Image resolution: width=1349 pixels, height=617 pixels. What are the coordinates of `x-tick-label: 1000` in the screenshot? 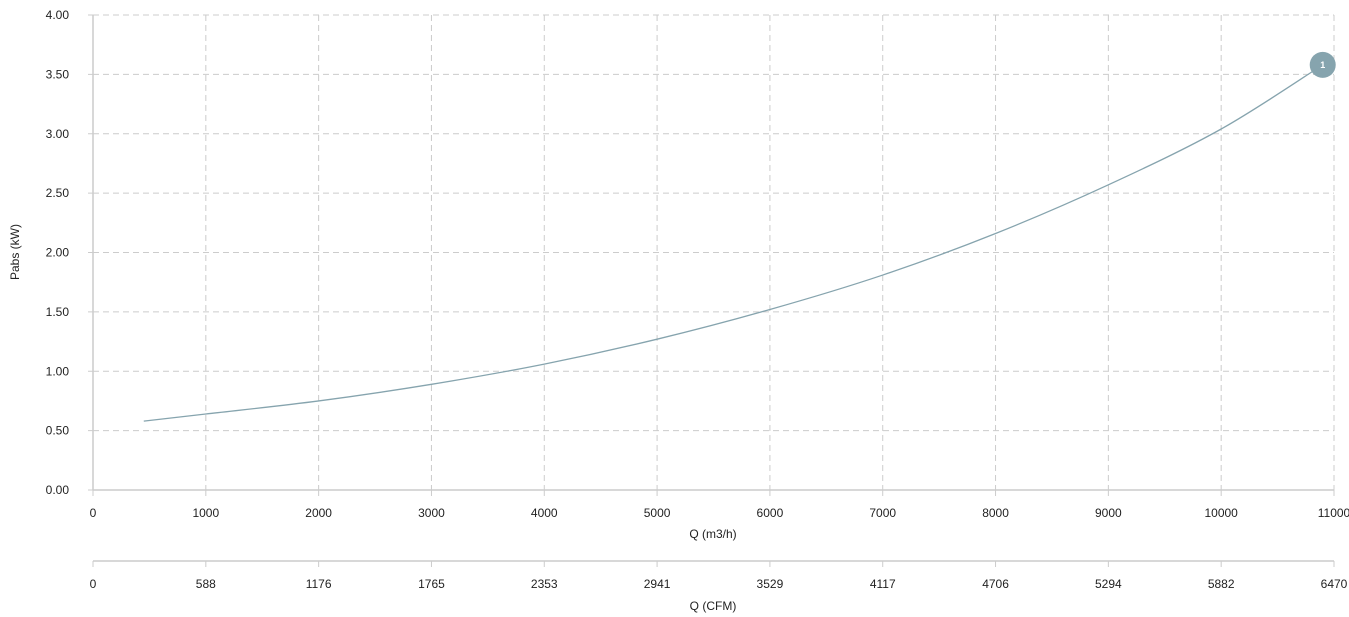 It's located at (205, 513).